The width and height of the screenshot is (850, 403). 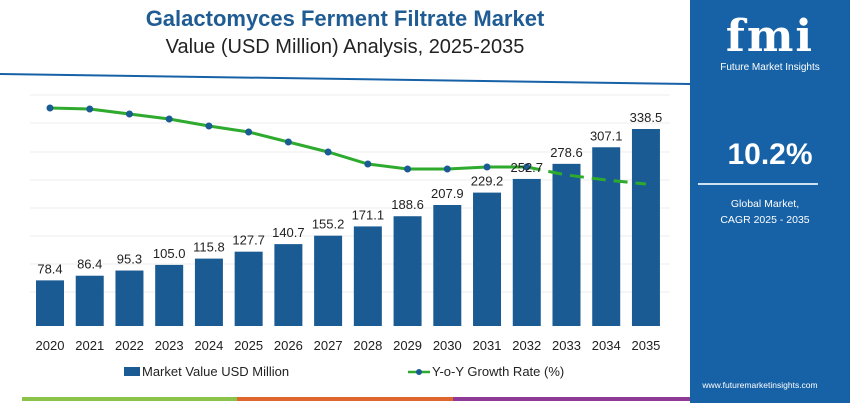 I want to click on x-tick-label: 2031, so click(x=487, y=345).